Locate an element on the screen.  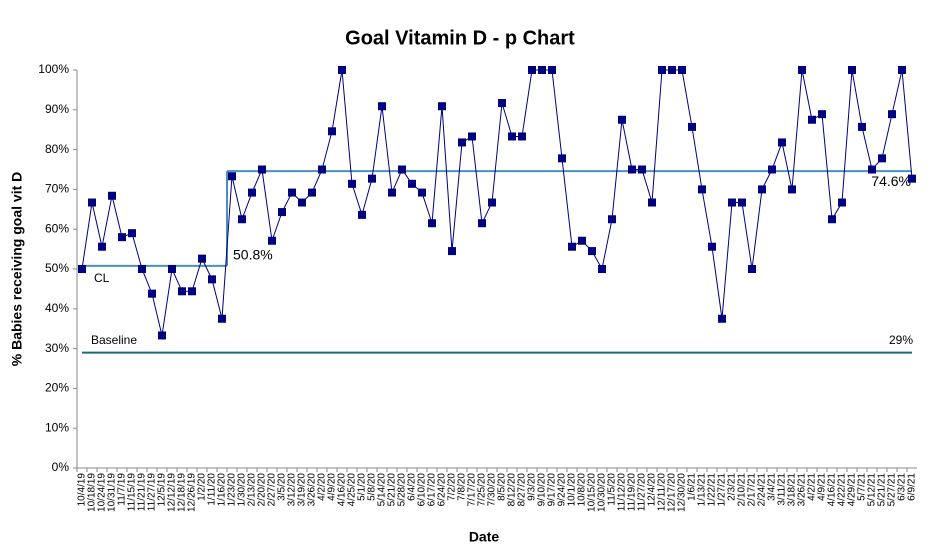
x-tick-label: 3/12/20 is located at coordinates (292, 490).